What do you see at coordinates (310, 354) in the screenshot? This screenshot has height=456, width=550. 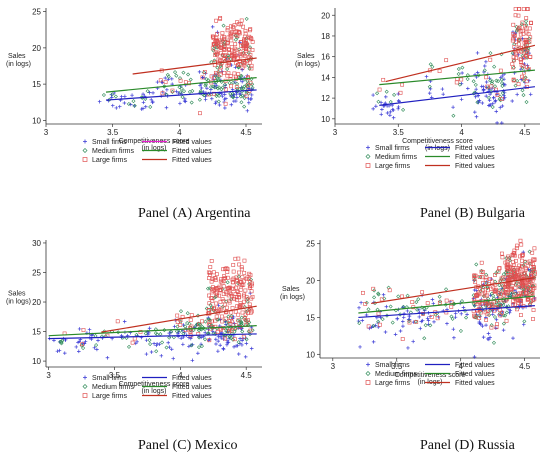 I see `y-tick-label: 10` at bounding box center [310, 354].